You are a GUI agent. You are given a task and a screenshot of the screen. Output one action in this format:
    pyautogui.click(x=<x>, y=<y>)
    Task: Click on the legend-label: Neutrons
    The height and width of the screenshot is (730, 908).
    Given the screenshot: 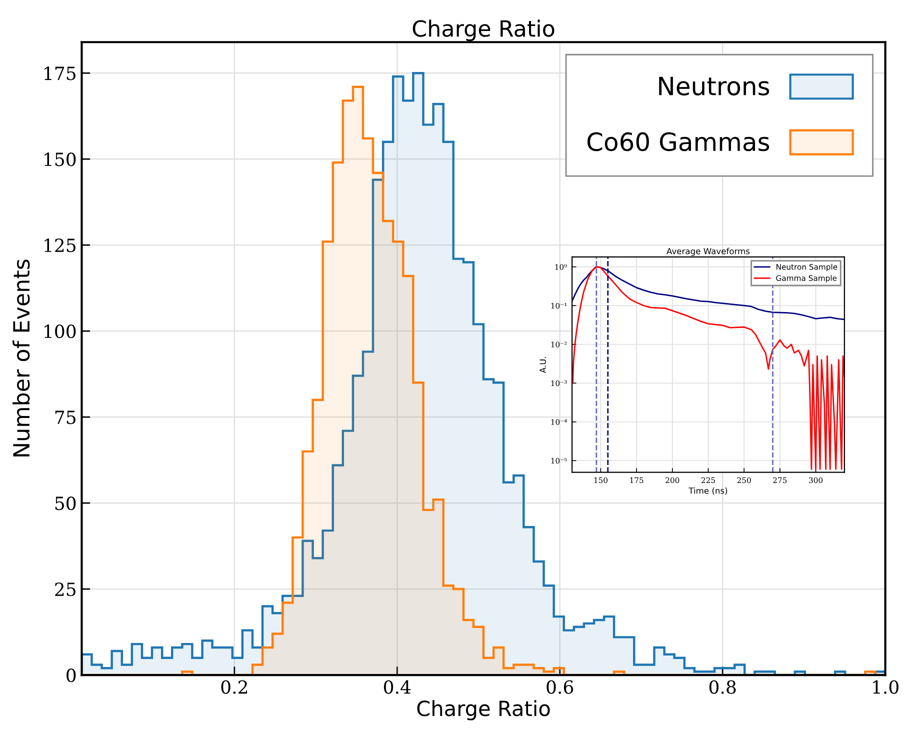 What is the action you would take?
    pyautogui.click(x=714, y=86)
    